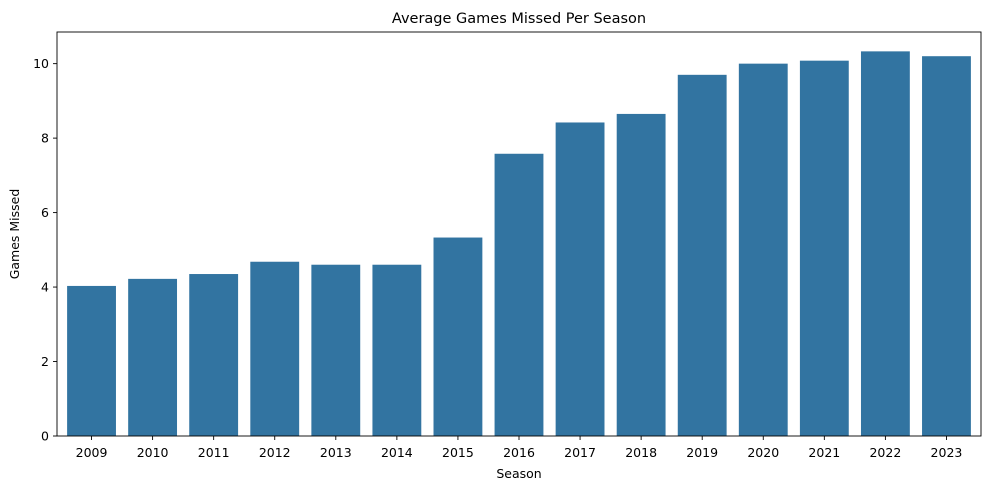 The image size is (989, 494). I want to click on x-tick-label: 2023, so click(947, 452).